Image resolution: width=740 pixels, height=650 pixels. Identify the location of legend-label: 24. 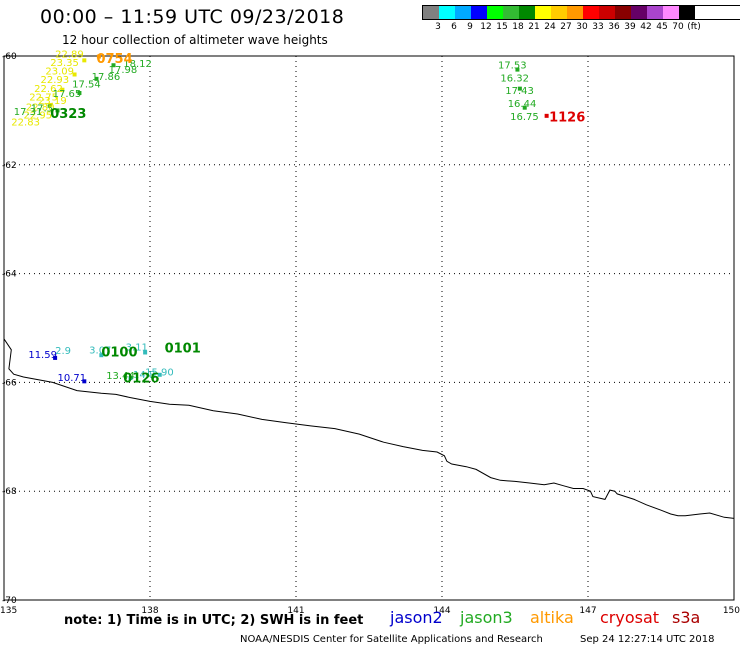
(550, 27).